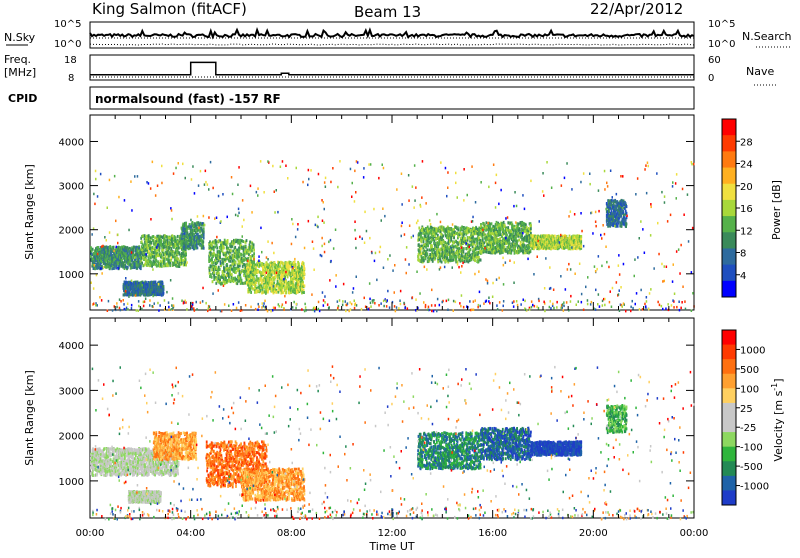  I want to click on sky-left-label: N.Sky, so click(20, 37).